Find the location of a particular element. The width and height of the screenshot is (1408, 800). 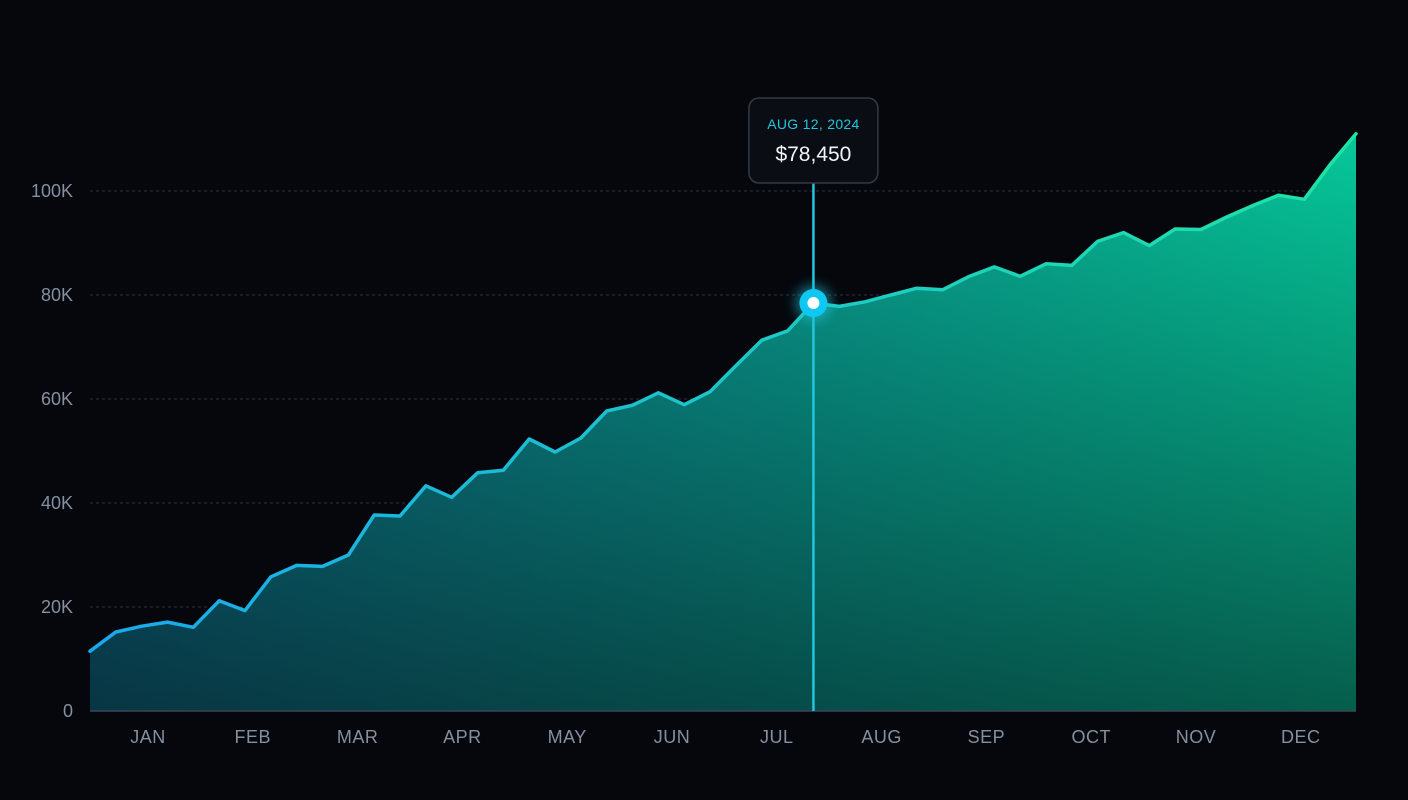

x-tick-label-apr: APR is located at coordinates (462, 737).